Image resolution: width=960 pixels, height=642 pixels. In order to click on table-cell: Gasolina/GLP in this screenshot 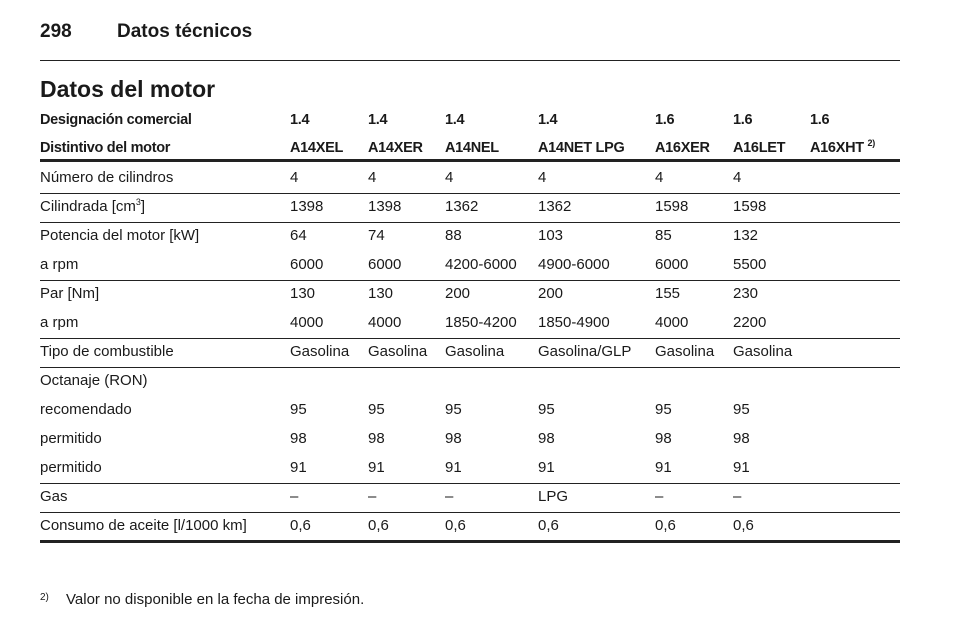, I will do `click(585, 351)`.